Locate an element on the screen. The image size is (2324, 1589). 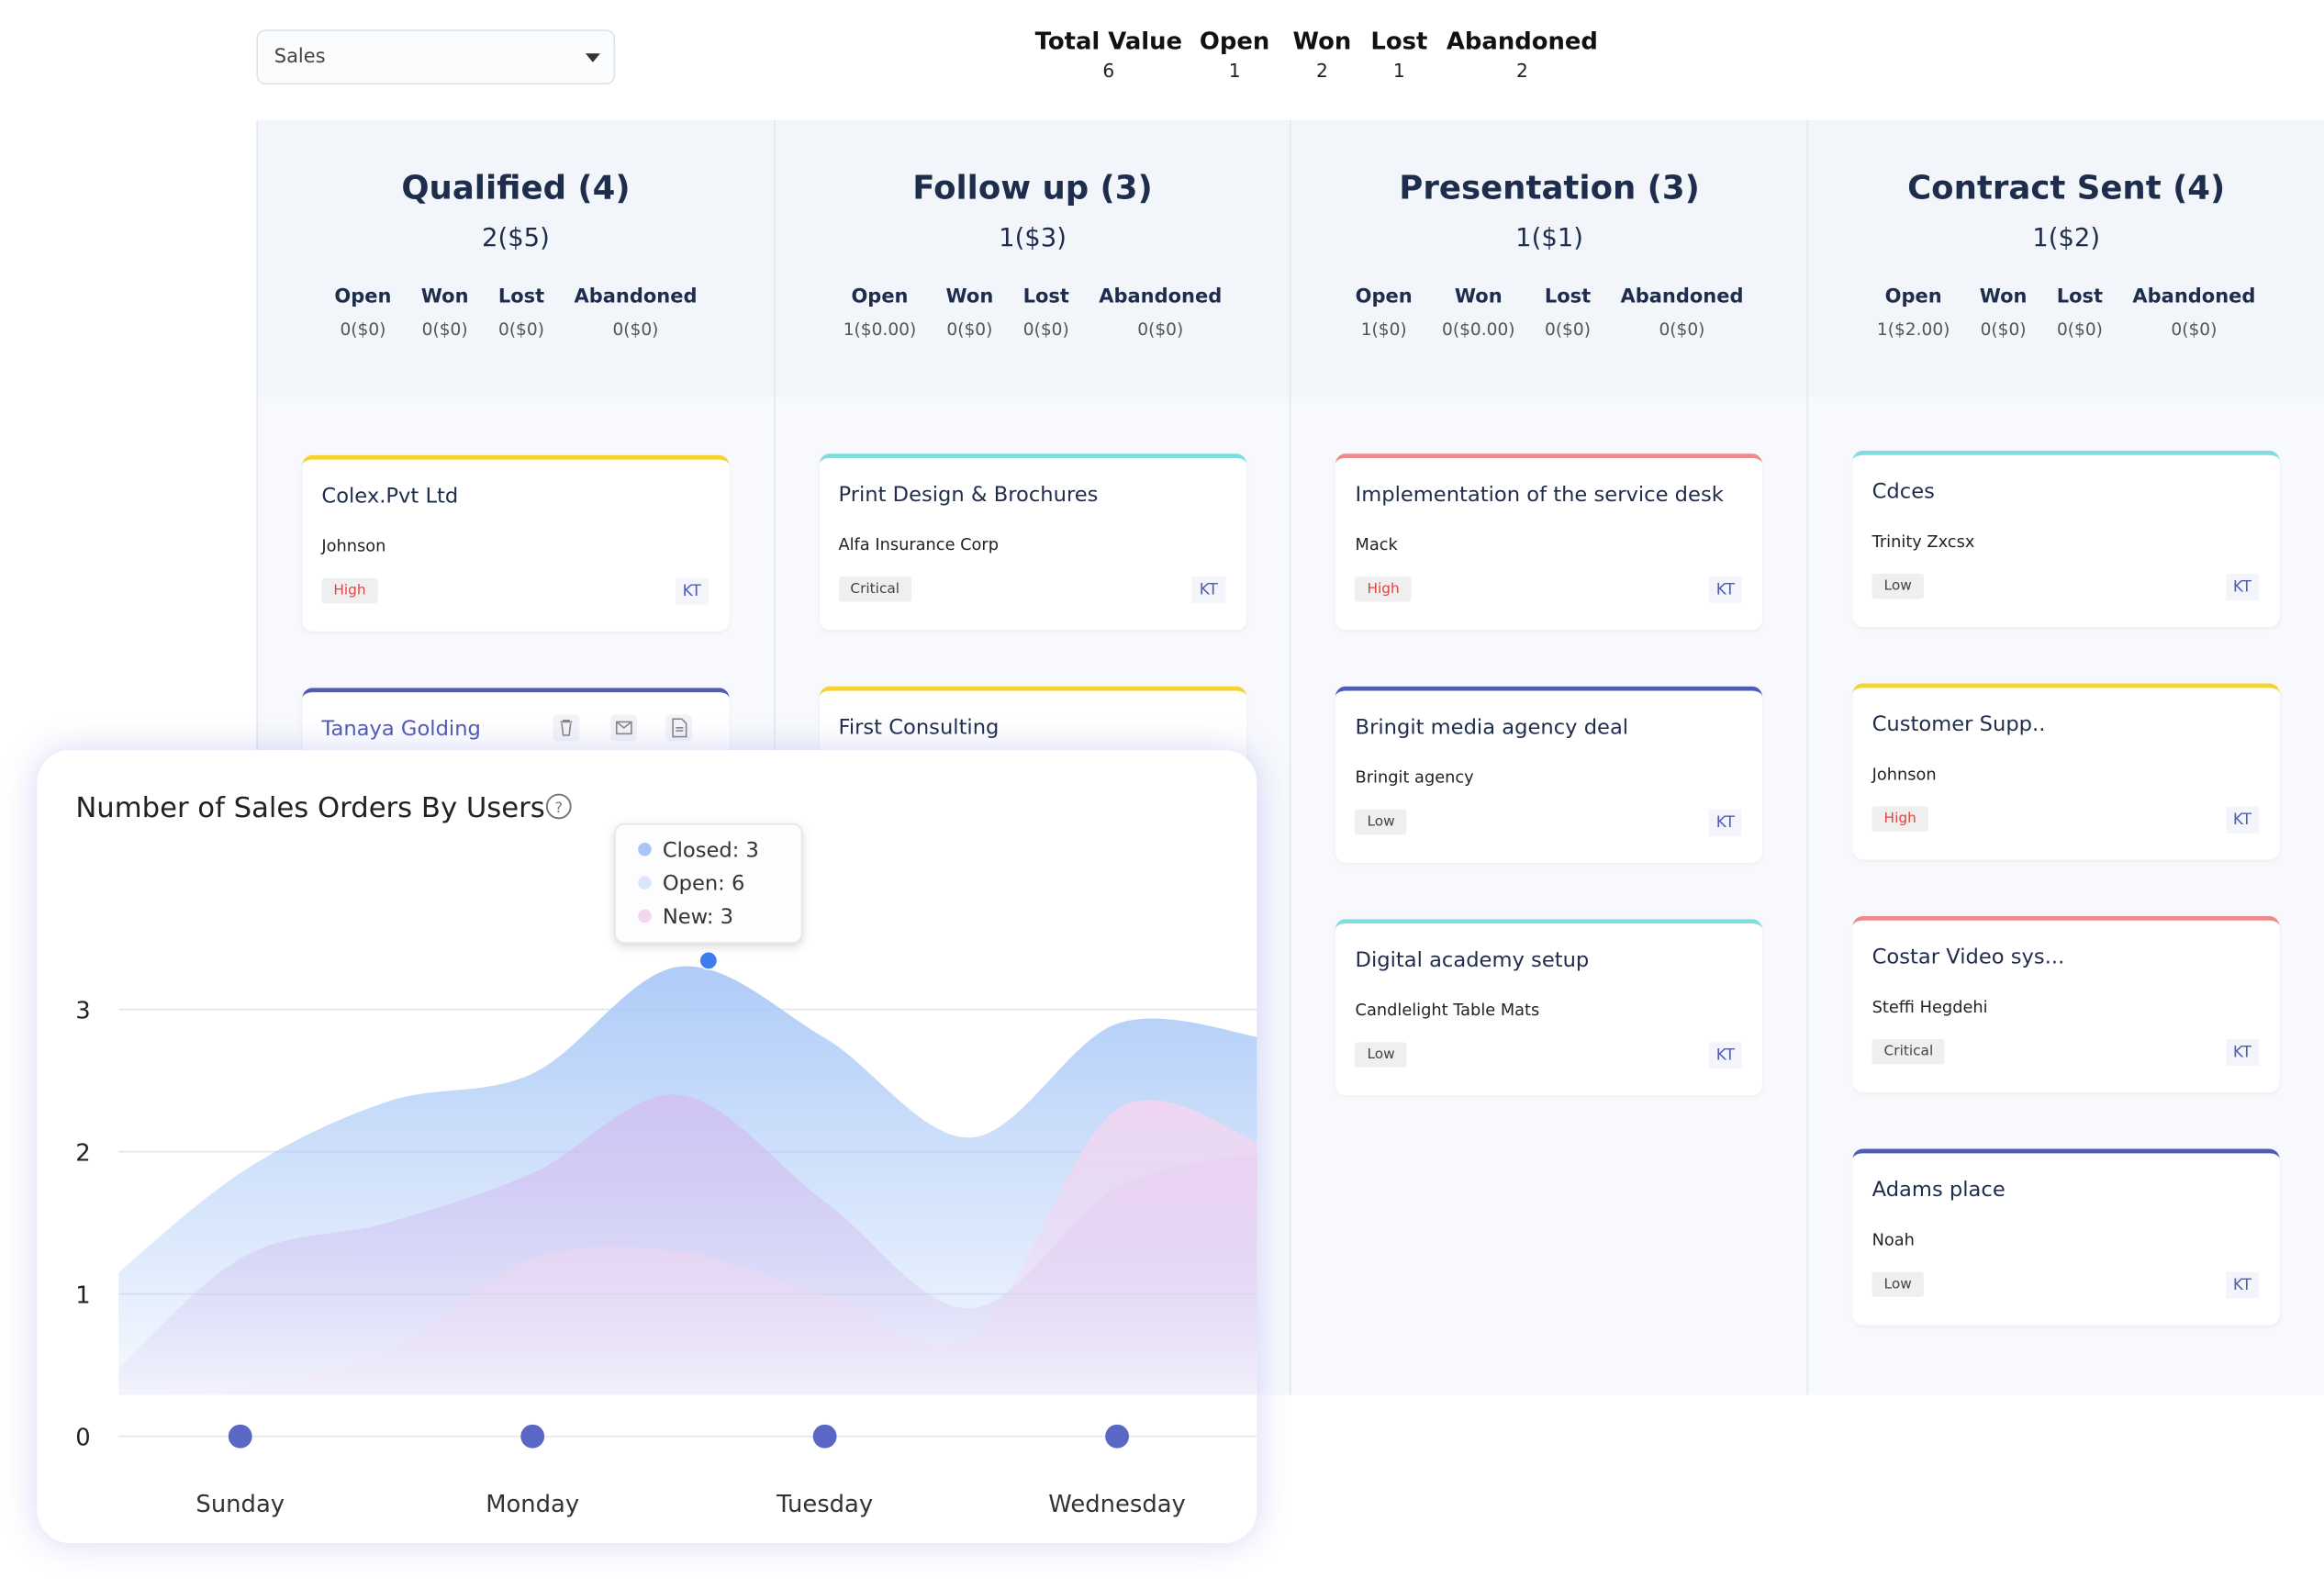
summary-item: Abandoned 2 is located at coordinates (1522, 54).